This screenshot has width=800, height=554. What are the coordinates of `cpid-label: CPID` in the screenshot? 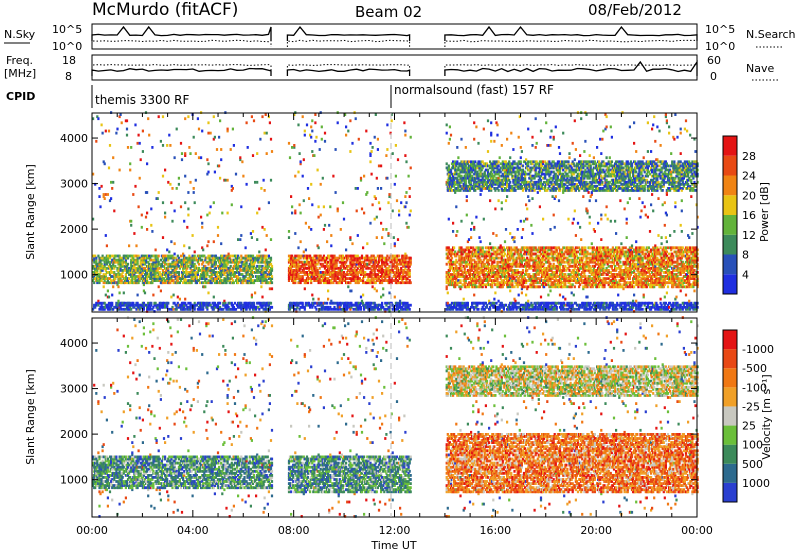 It's located at (20, 96).